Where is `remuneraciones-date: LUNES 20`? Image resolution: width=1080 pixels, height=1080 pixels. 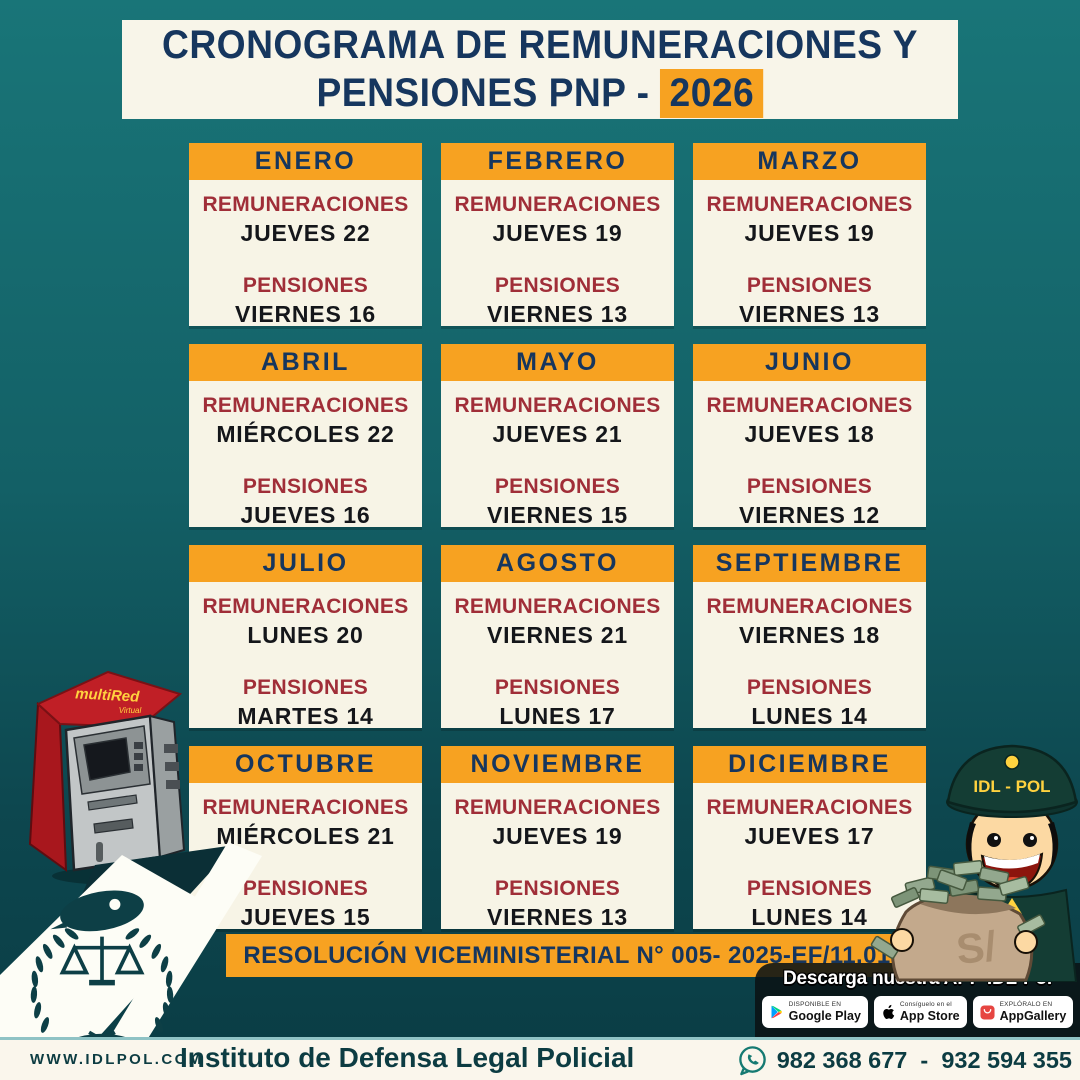 remuneraciones-date: LUNES 20 is located at coordinates (305, 635).